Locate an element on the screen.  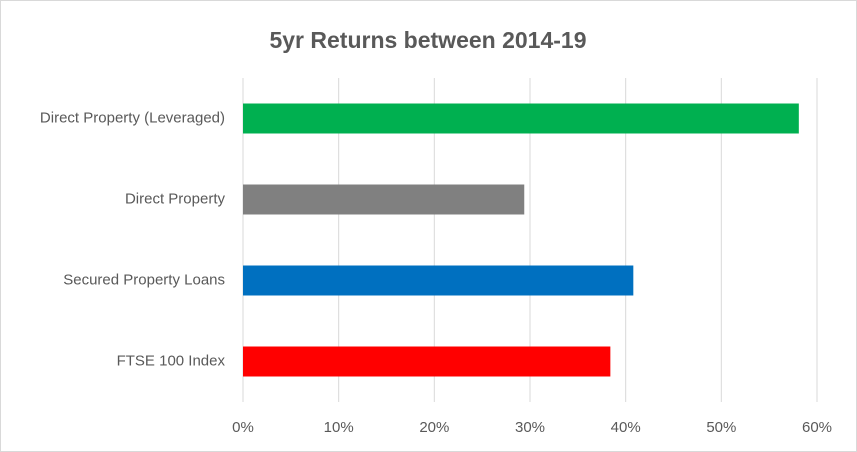
x-tick-label: 20% is located at coordinates (434, 427).